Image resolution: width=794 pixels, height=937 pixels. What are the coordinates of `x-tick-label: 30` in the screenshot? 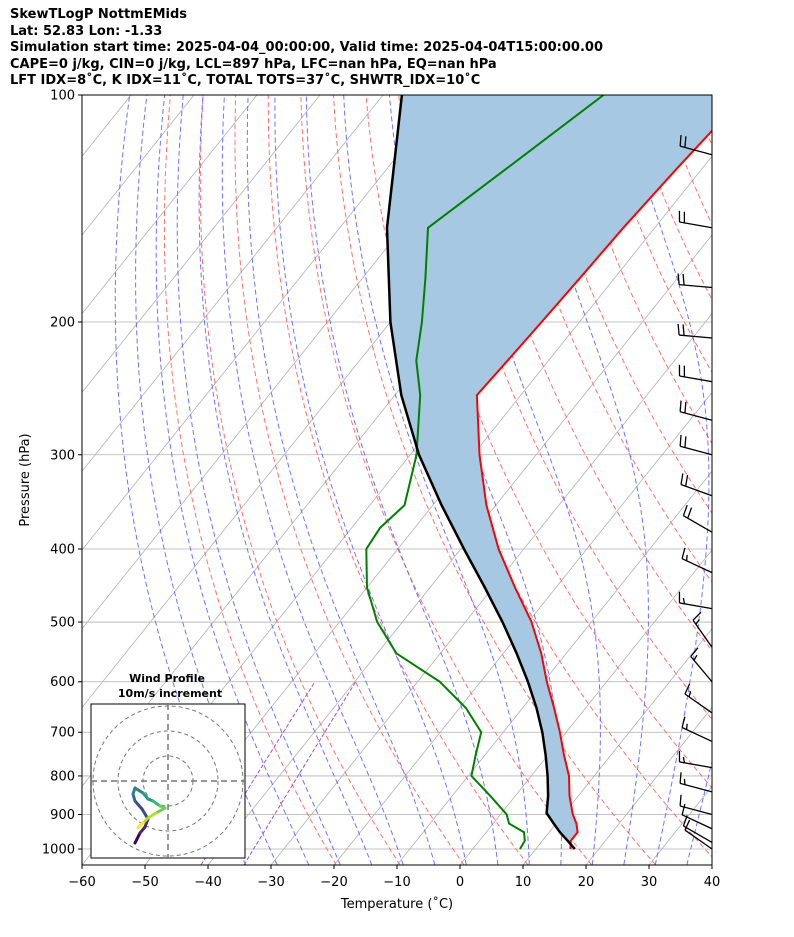 It's located at (649, 882).